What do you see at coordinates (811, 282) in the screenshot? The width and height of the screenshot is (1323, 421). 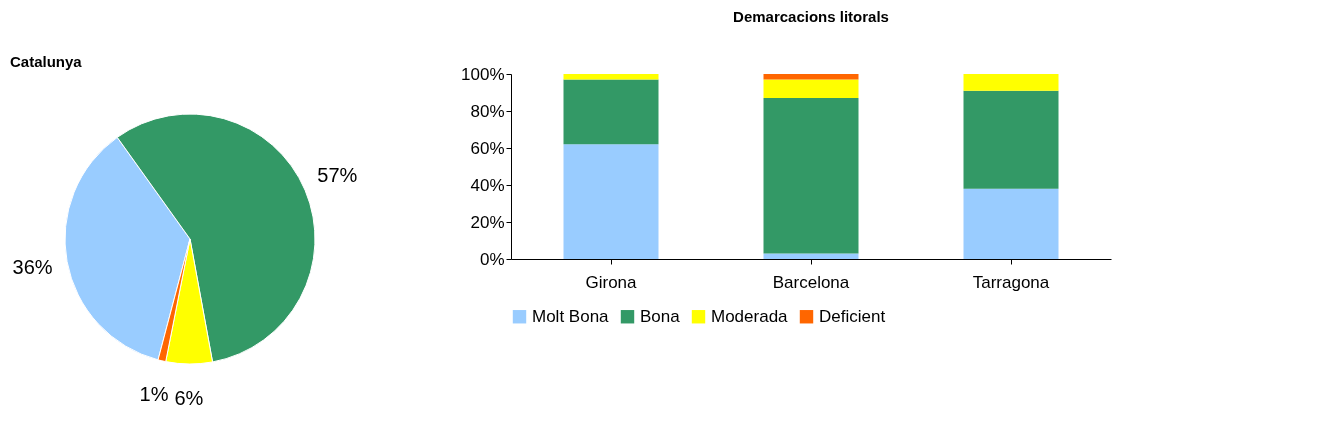 I see `x-tick-label: Barcelona` at bounding box center [811, 282].